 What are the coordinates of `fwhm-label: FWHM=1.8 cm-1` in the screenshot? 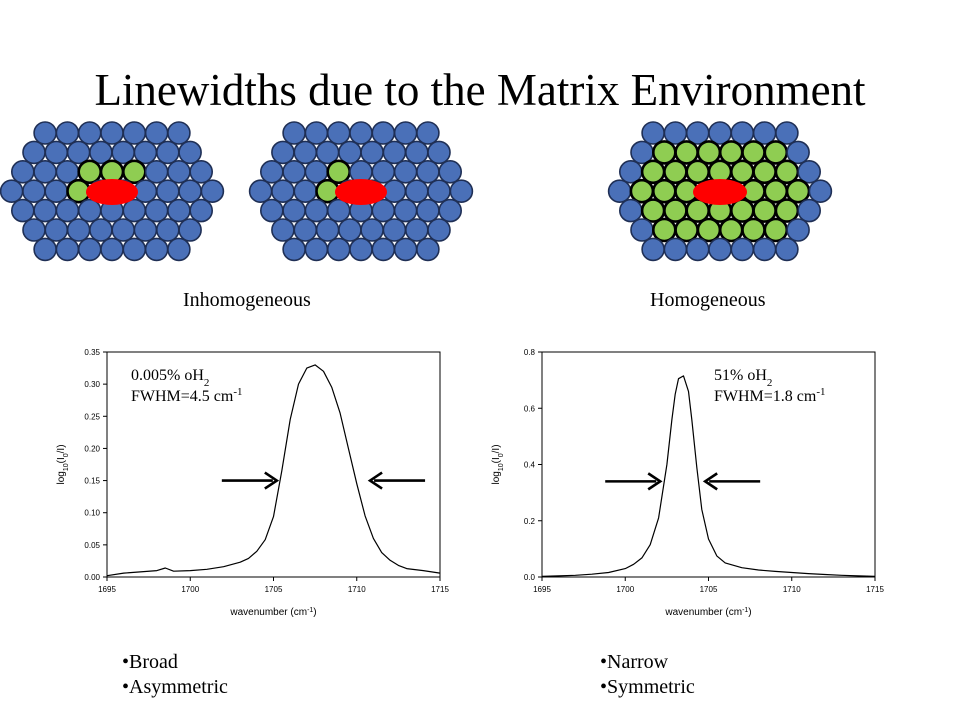 It's located at (770, 395).